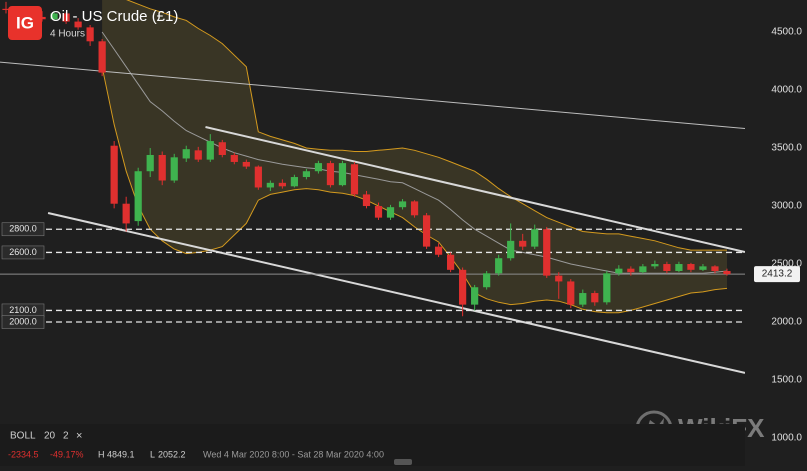  I want to click on level-label: 2600.0, so click(23, 252).